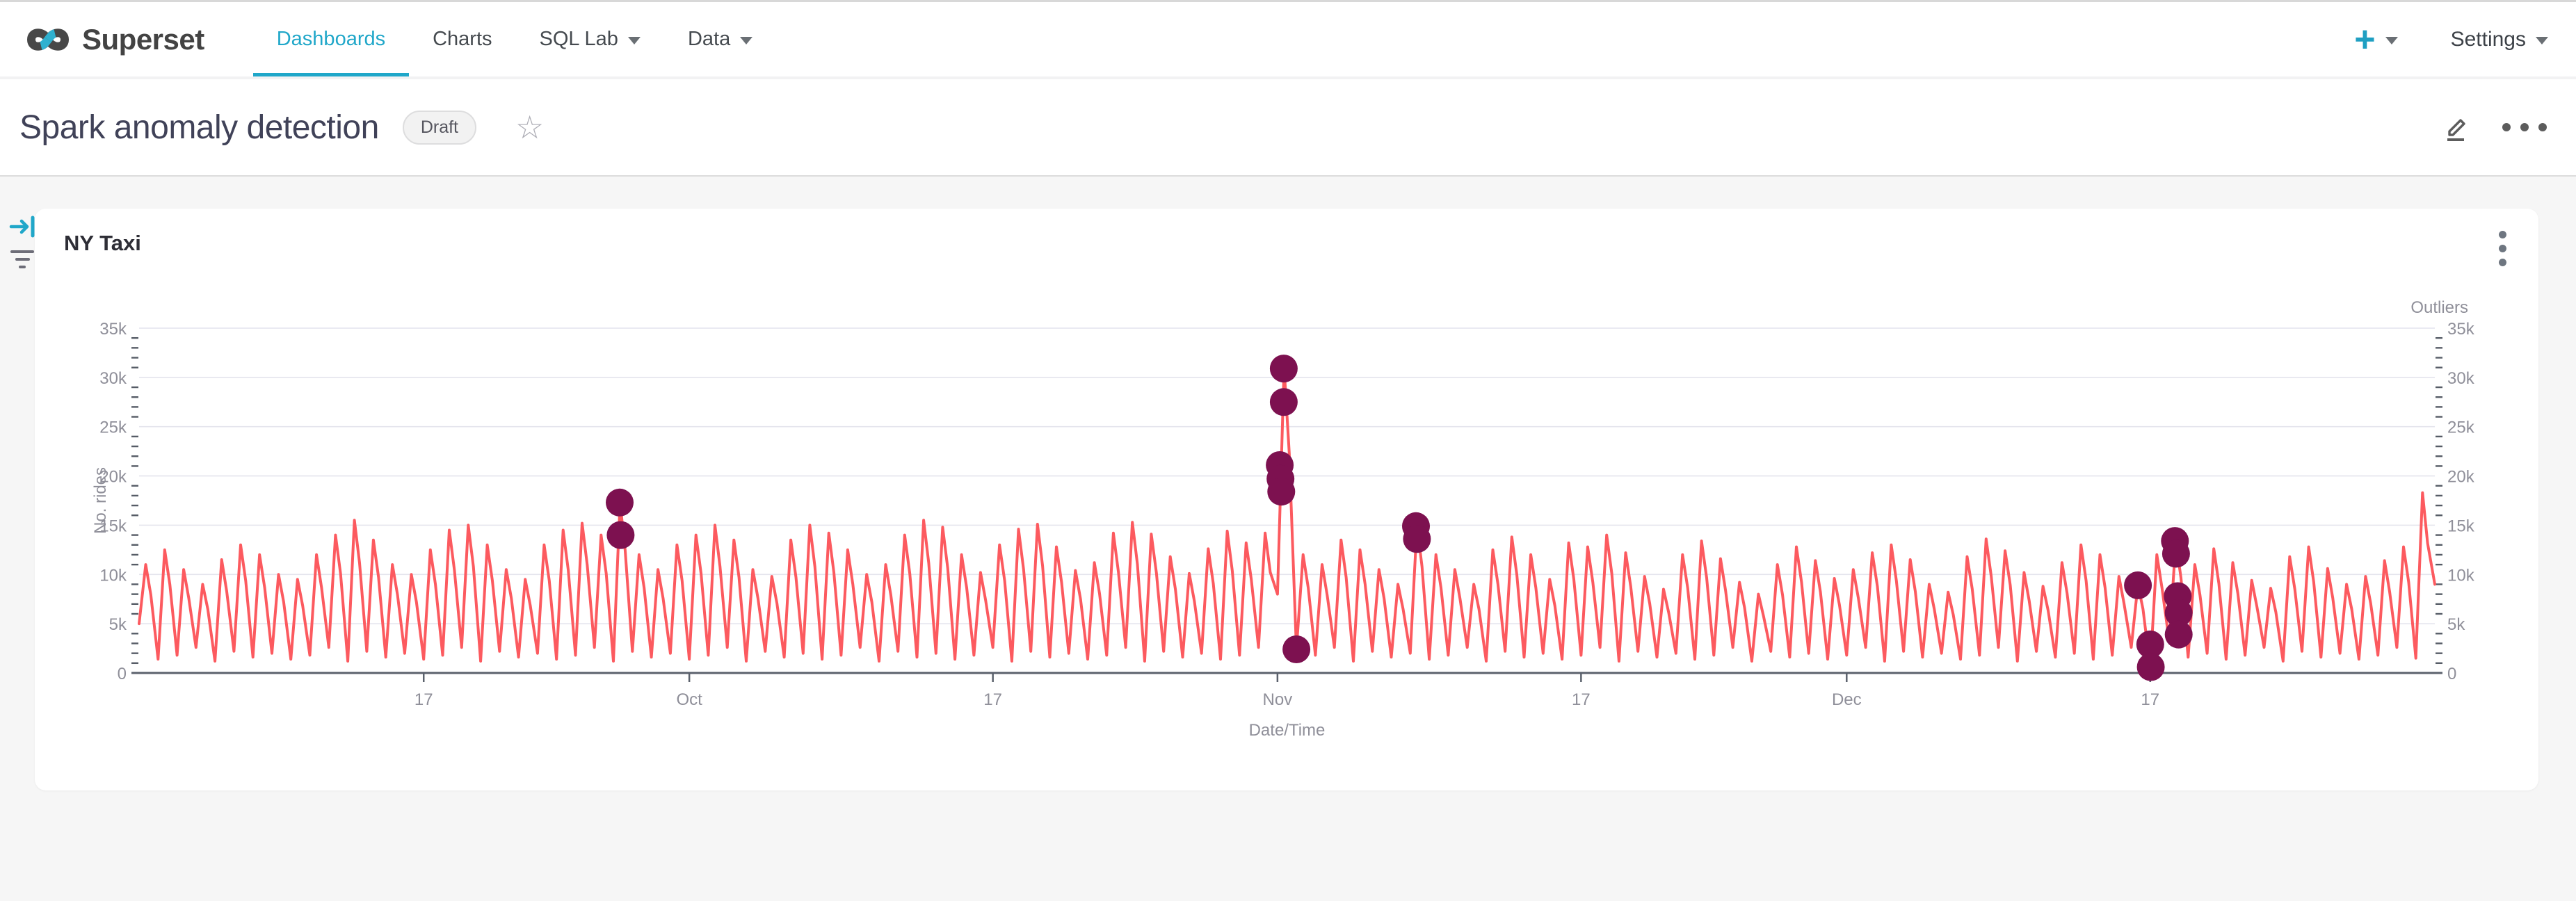 Image resolution: width=2576 pixels, height=901 pixels. Describe the element at coordinates (199, 127) in the screenshot. I see `page-title: Spark anomaly detection` at that location.